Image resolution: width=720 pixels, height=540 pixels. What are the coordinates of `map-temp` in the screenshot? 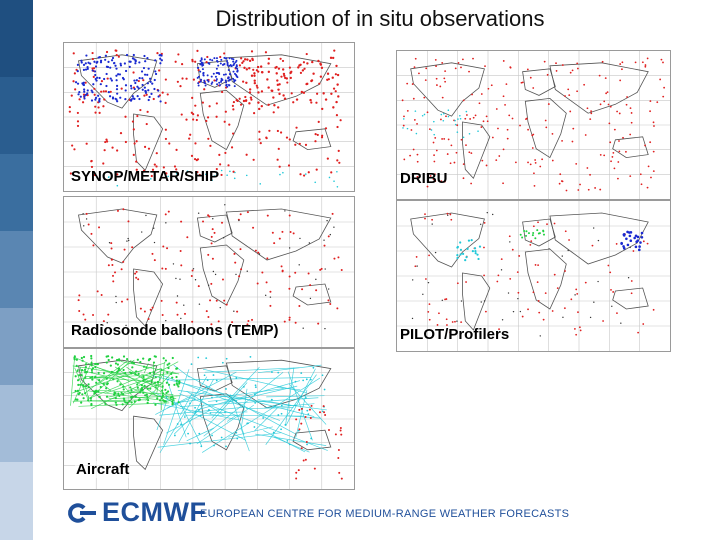 It's located at (209, 272).